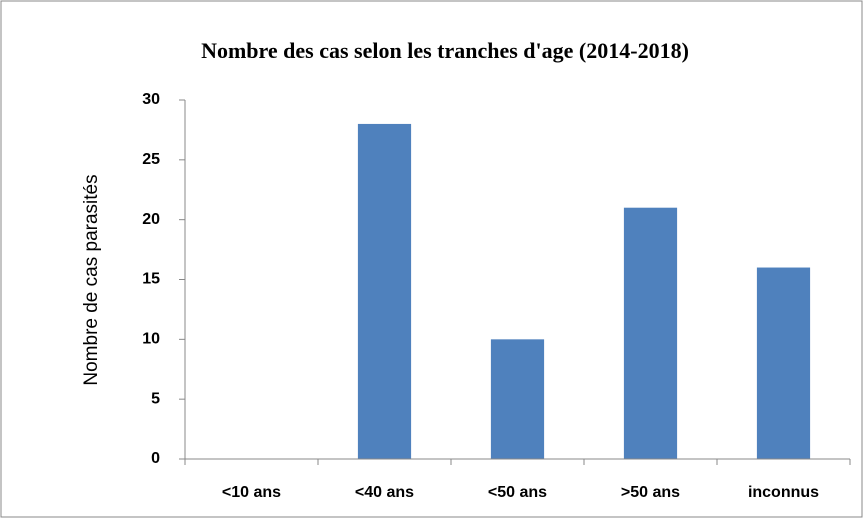 This screenshot has width=863, height=518. Describe the element at coordinates (517, 492) in the screenshot. I see `x-tick-label: <50 ans` at that location.